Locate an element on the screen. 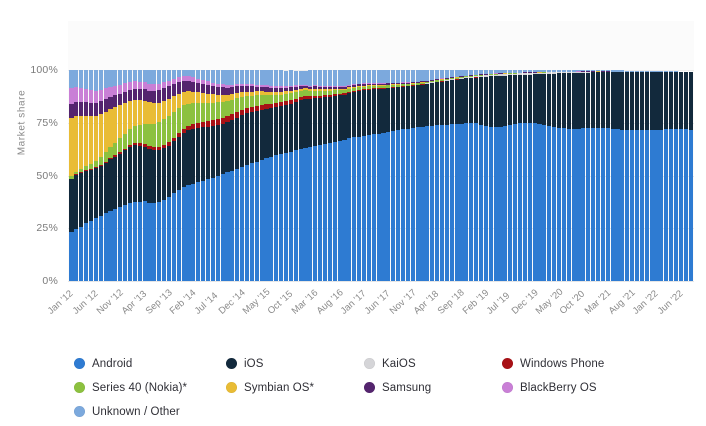 The height and width of the screenshot is (426, 706). legend-item: iOS is located at coordinates (244, 363).